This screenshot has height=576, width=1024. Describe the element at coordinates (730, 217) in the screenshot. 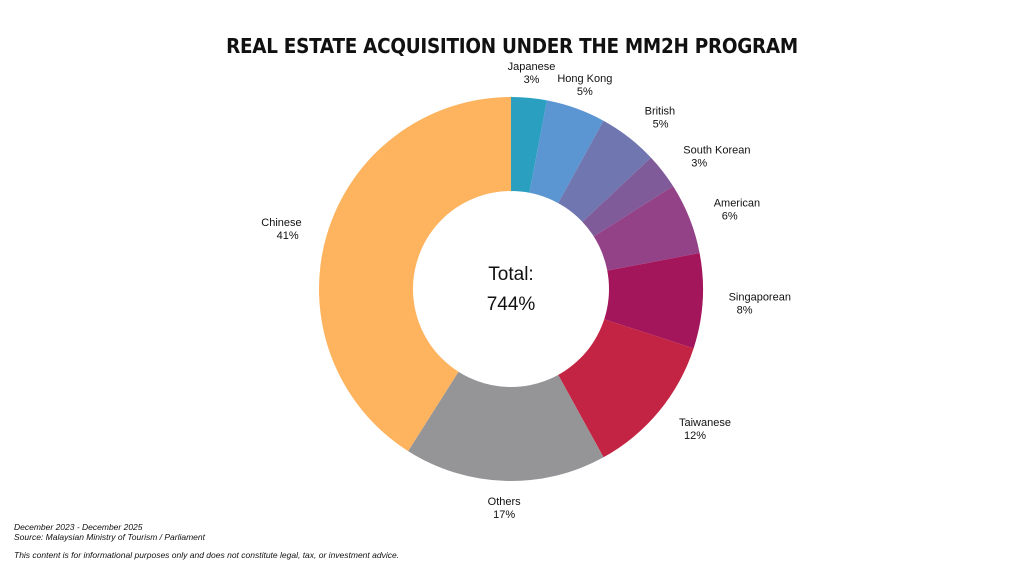

I see `slice-label-value: 6%` at that location.